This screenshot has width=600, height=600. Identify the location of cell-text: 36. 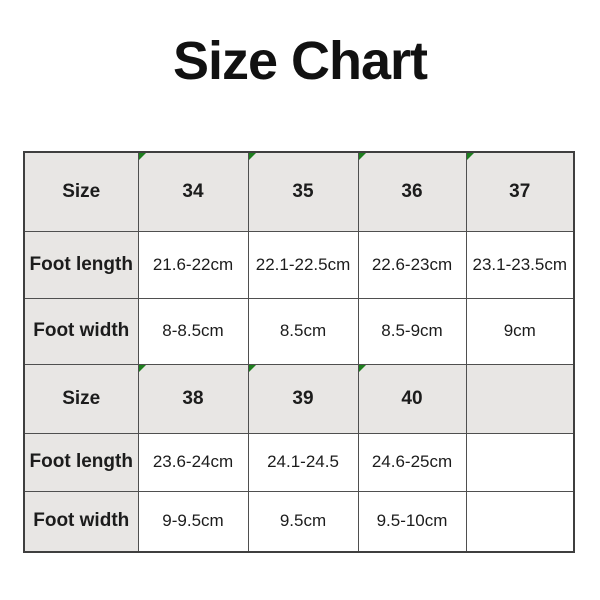
(412, 191).